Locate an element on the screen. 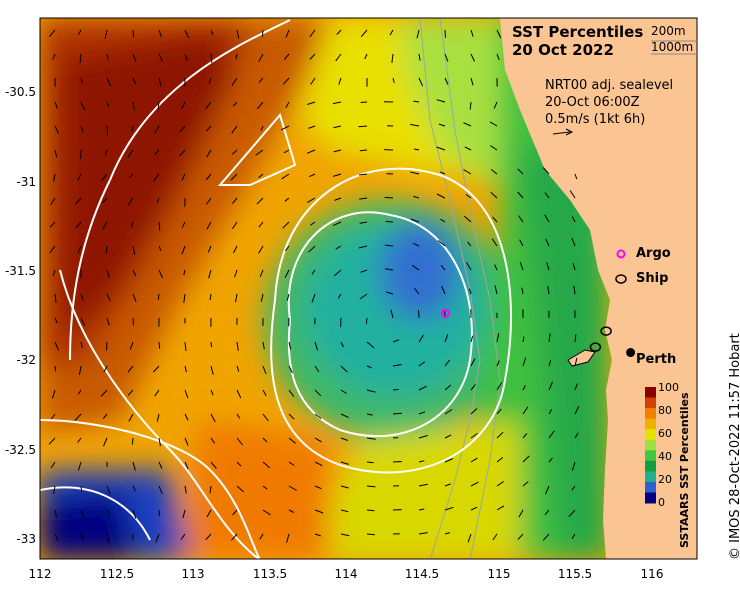  scale-label: 0.5m/s (1kt 6h) is located at coordinates (595, 119).